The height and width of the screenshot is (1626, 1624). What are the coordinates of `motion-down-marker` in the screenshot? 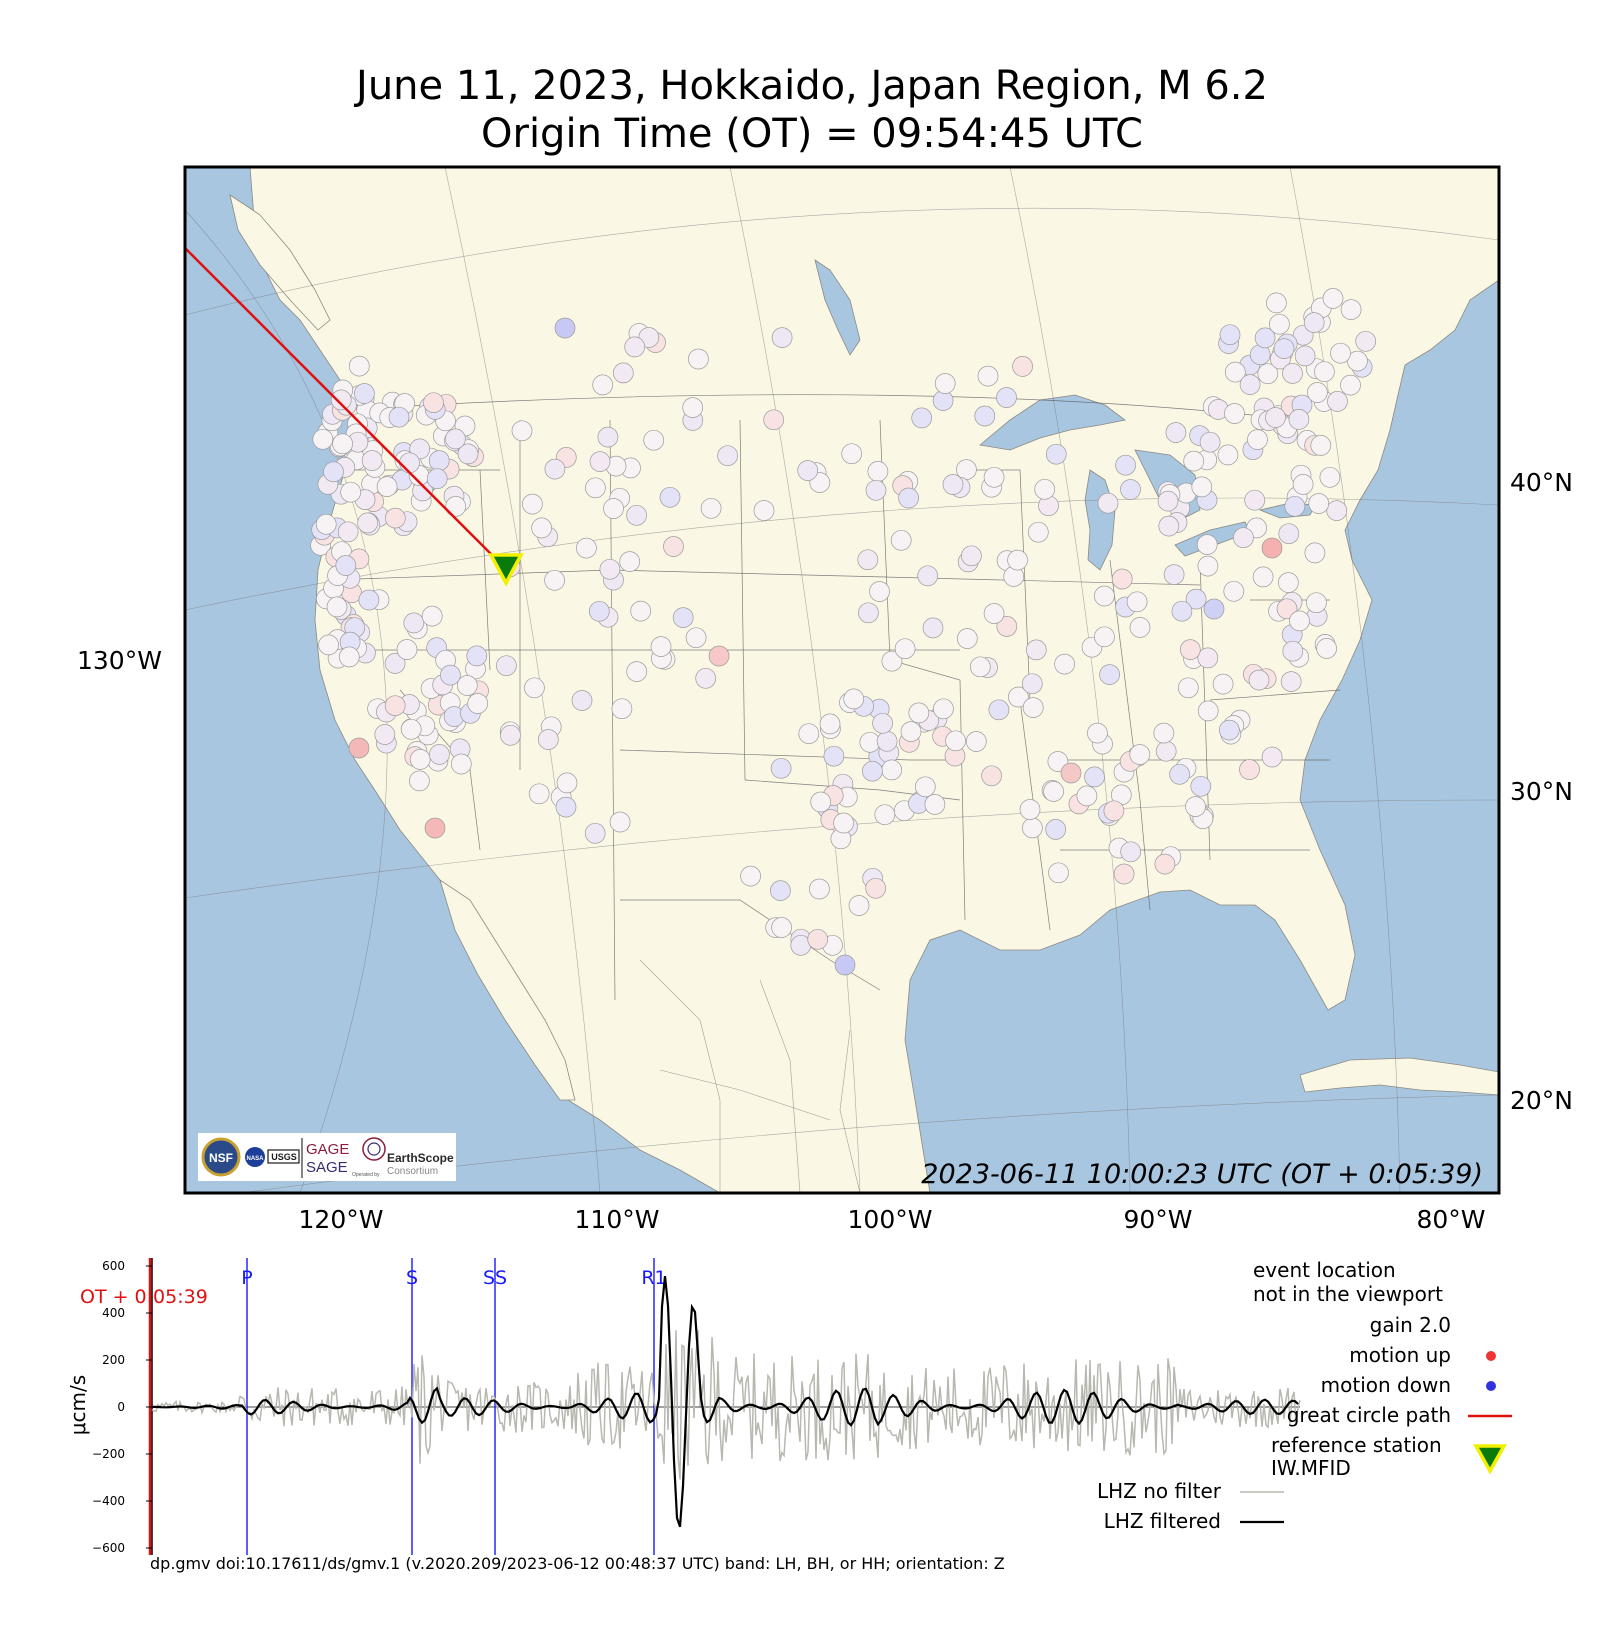 It's located at (1491, 1386).